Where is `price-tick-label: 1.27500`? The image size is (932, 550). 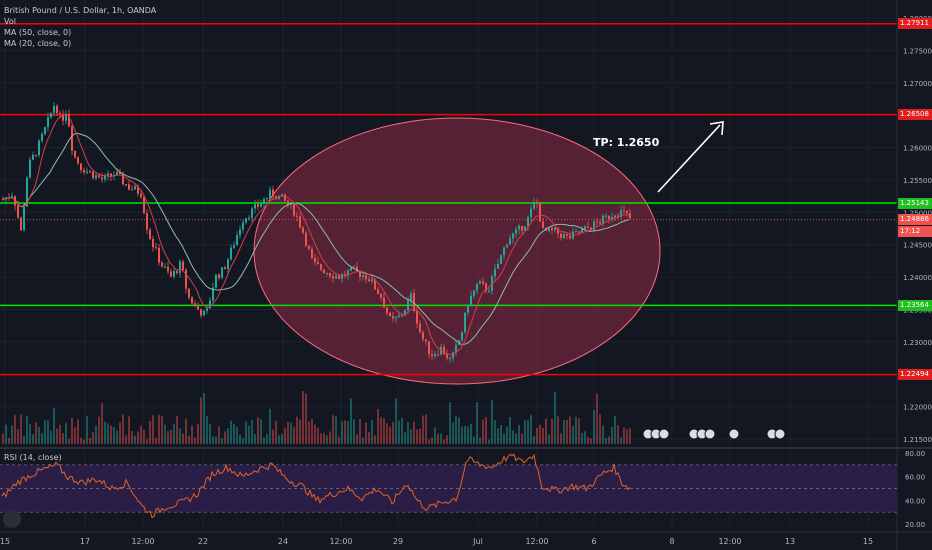 price-tick-label: 1.27500 is located at coordinates (917, 51).